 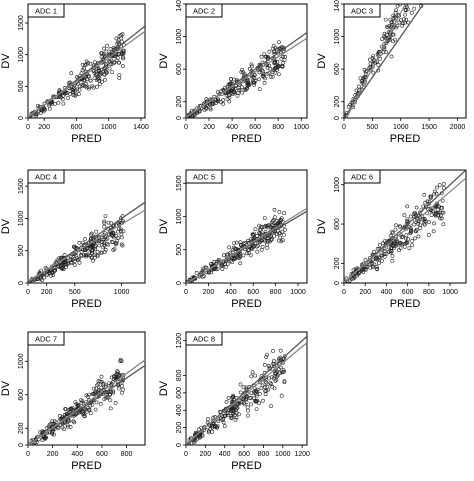 What do you see at coordinates (337, 224) in the screenshot?
I see `y-tick-label: 600` at bounding box center [337, 224].